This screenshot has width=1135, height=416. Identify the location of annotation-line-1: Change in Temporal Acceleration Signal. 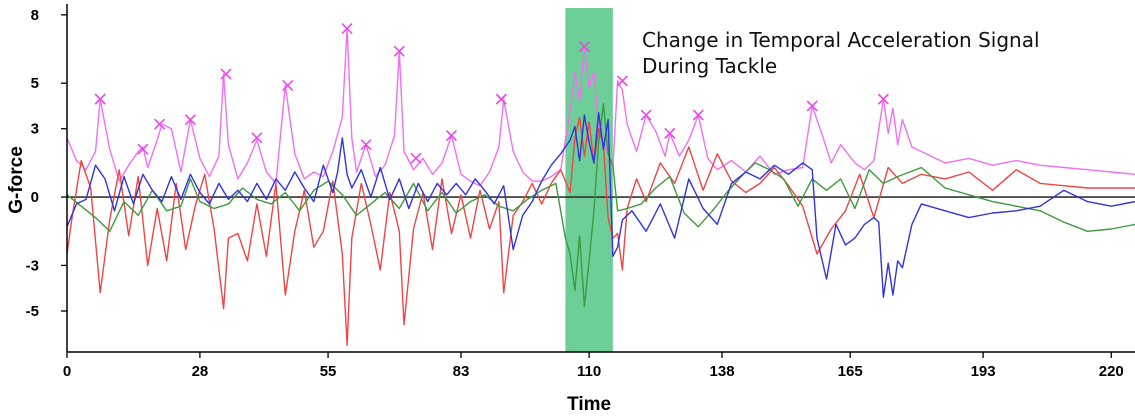
(841, 40).